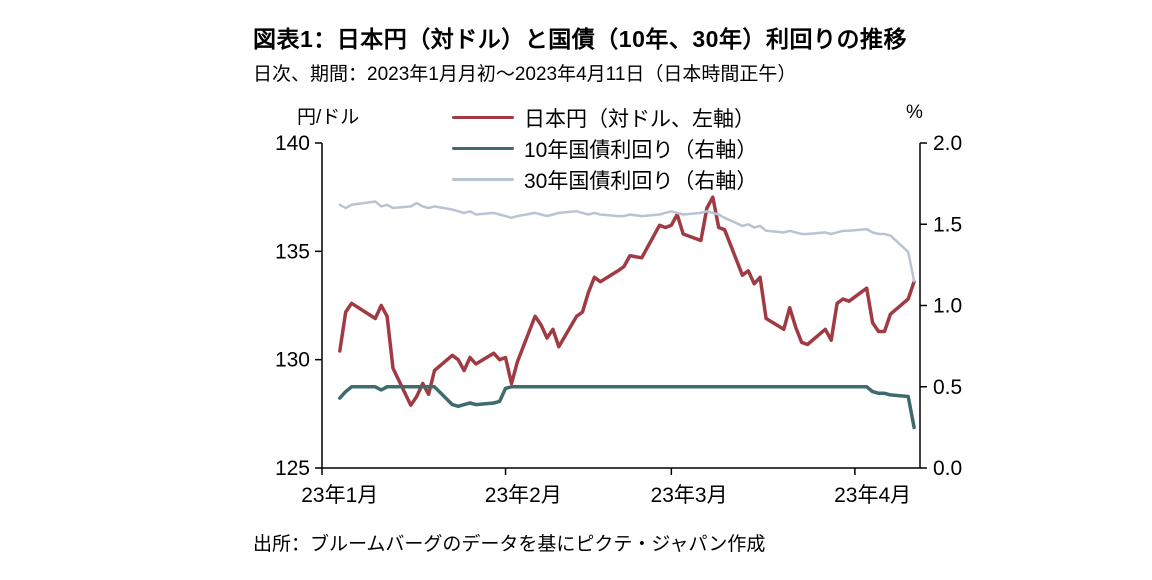 Image resolution: width=1152 pixels, height=580 pixels. What do you see at coordinates (509, 544) in the screenshot?
I see `source-note: 出所：ブルームバーグのデータを基にピクテ・ジャパン作成` at bounding box center [509, 544].